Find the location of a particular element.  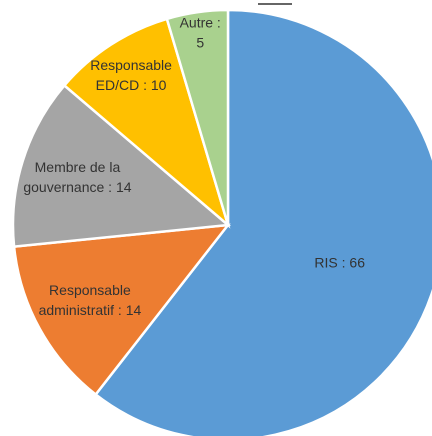

slice-label: Membre de la gouvernance : 14 is located at coordinates (77, 177).